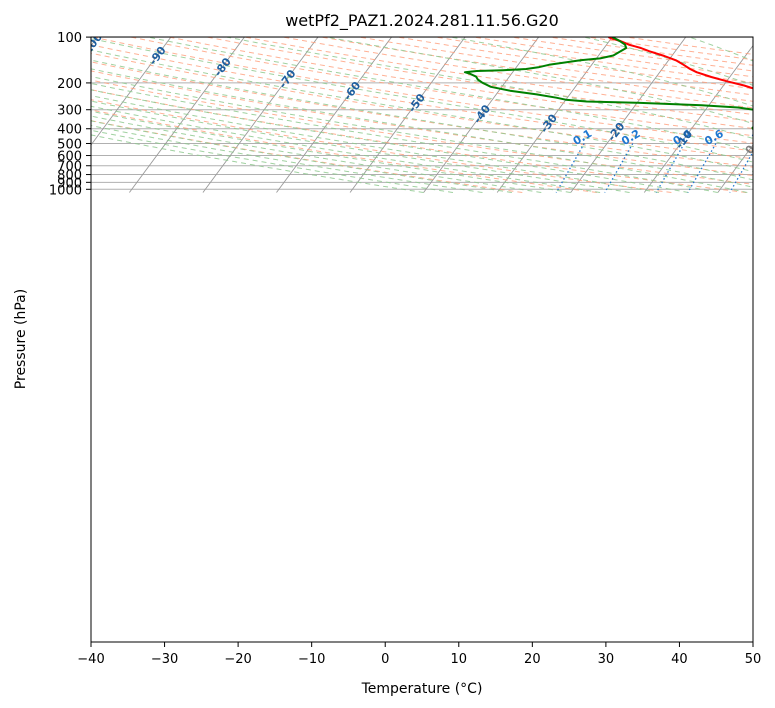  I want to click on x-tick-label: 10, so click(459, 659).